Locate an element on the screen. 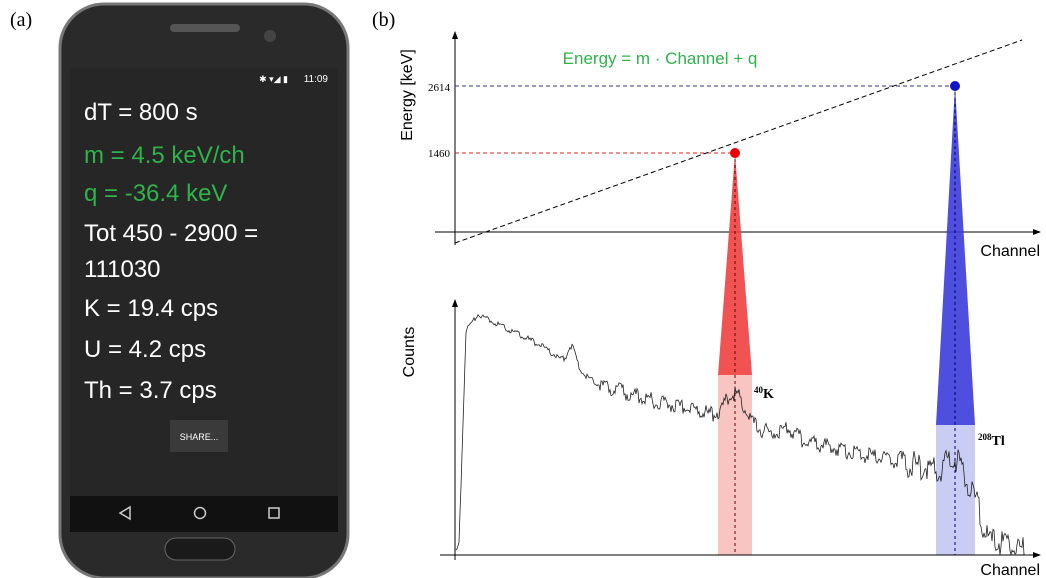 This screenshot has width=1046, height=578. y-label: Counts is located at coordinates (409, 352).